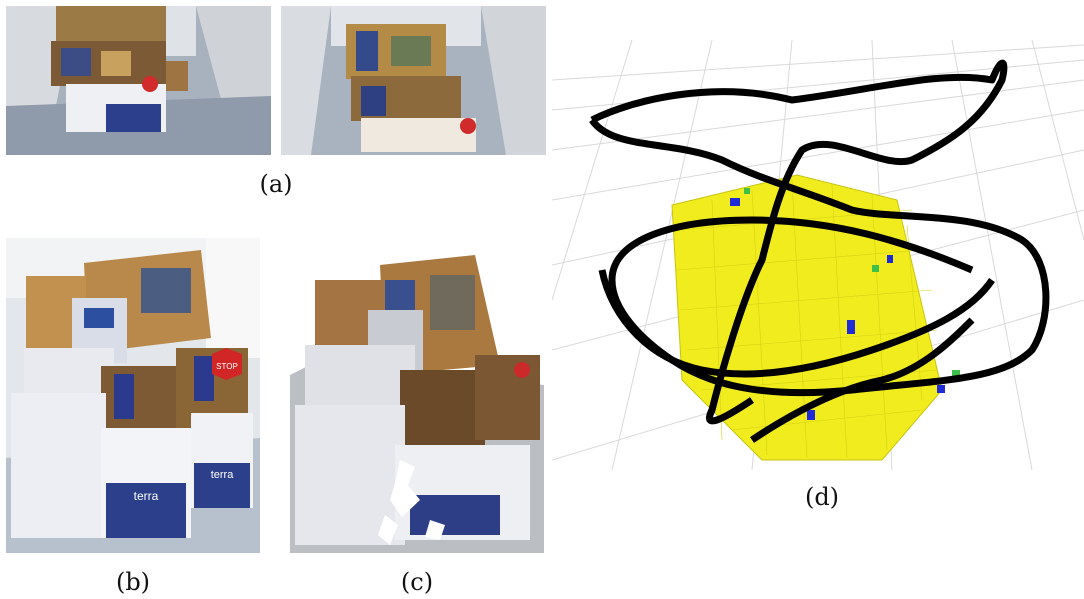 Image resolution: width=1084 pixels, height=599 pixels. What do you see at coordinates (417, 582) in the screenshot?
I see `caption-c: (c)` at bounding box center [417, 582].